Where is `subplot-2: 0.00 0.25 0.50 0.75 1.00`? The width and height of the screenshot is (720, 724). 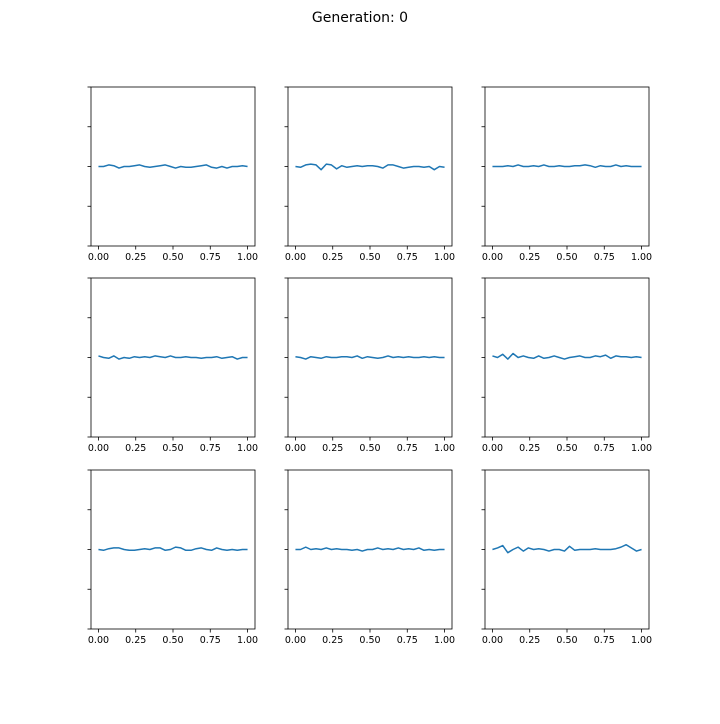
subplot-2: 0.00 0.25 0.50 0.75 1.00 is located at coordinates (369, 174).